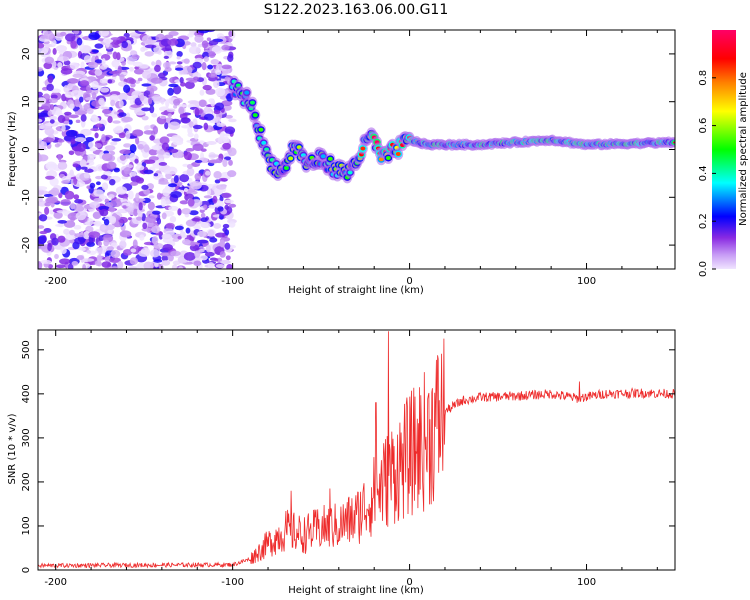 The image size is (750, 600). What do you see at coordinates (703, 78) in the screenshot?
I see `colorbar-tick-label: 0.8` at bounding box center [703, 78].